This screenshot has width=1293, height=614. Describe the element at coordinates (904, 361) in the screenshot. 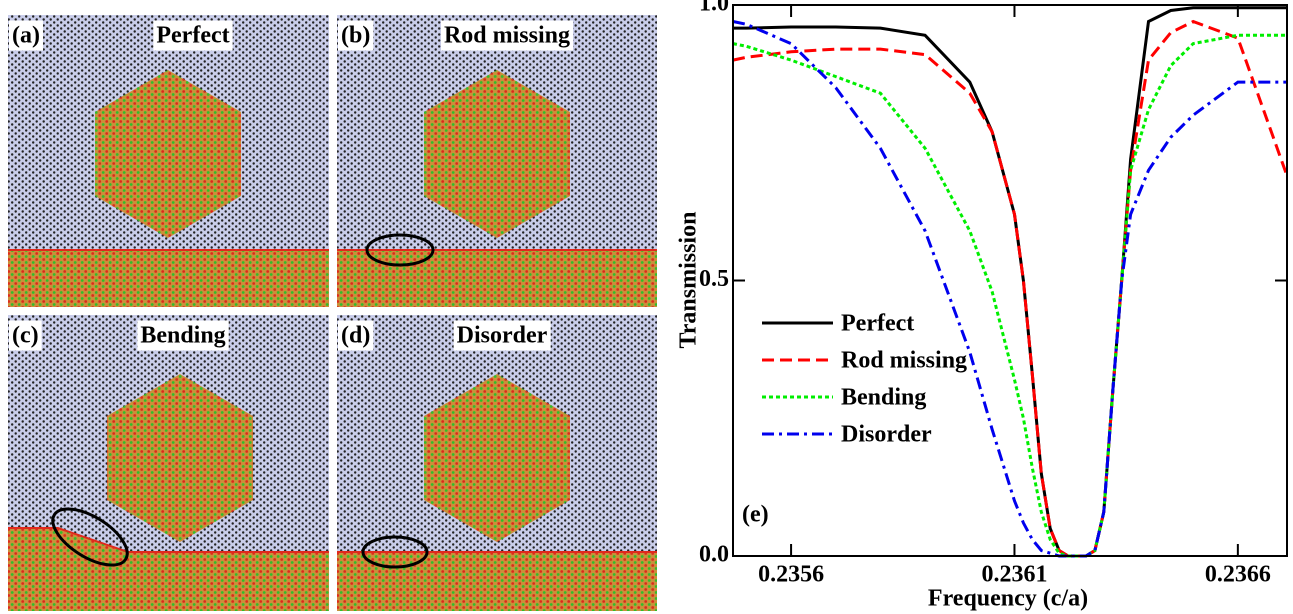

I see `legend-label: Rod missing` at that location.